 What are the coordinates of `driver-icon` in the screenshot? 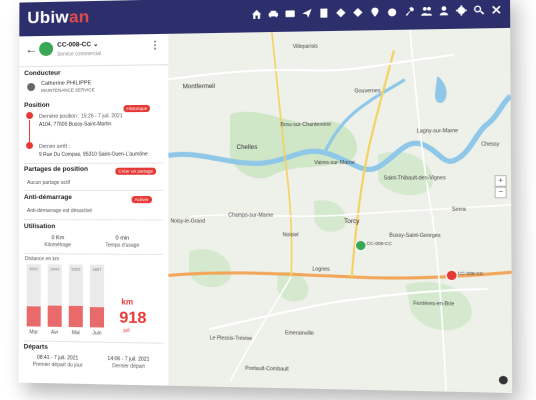 It's located at (31, 87).